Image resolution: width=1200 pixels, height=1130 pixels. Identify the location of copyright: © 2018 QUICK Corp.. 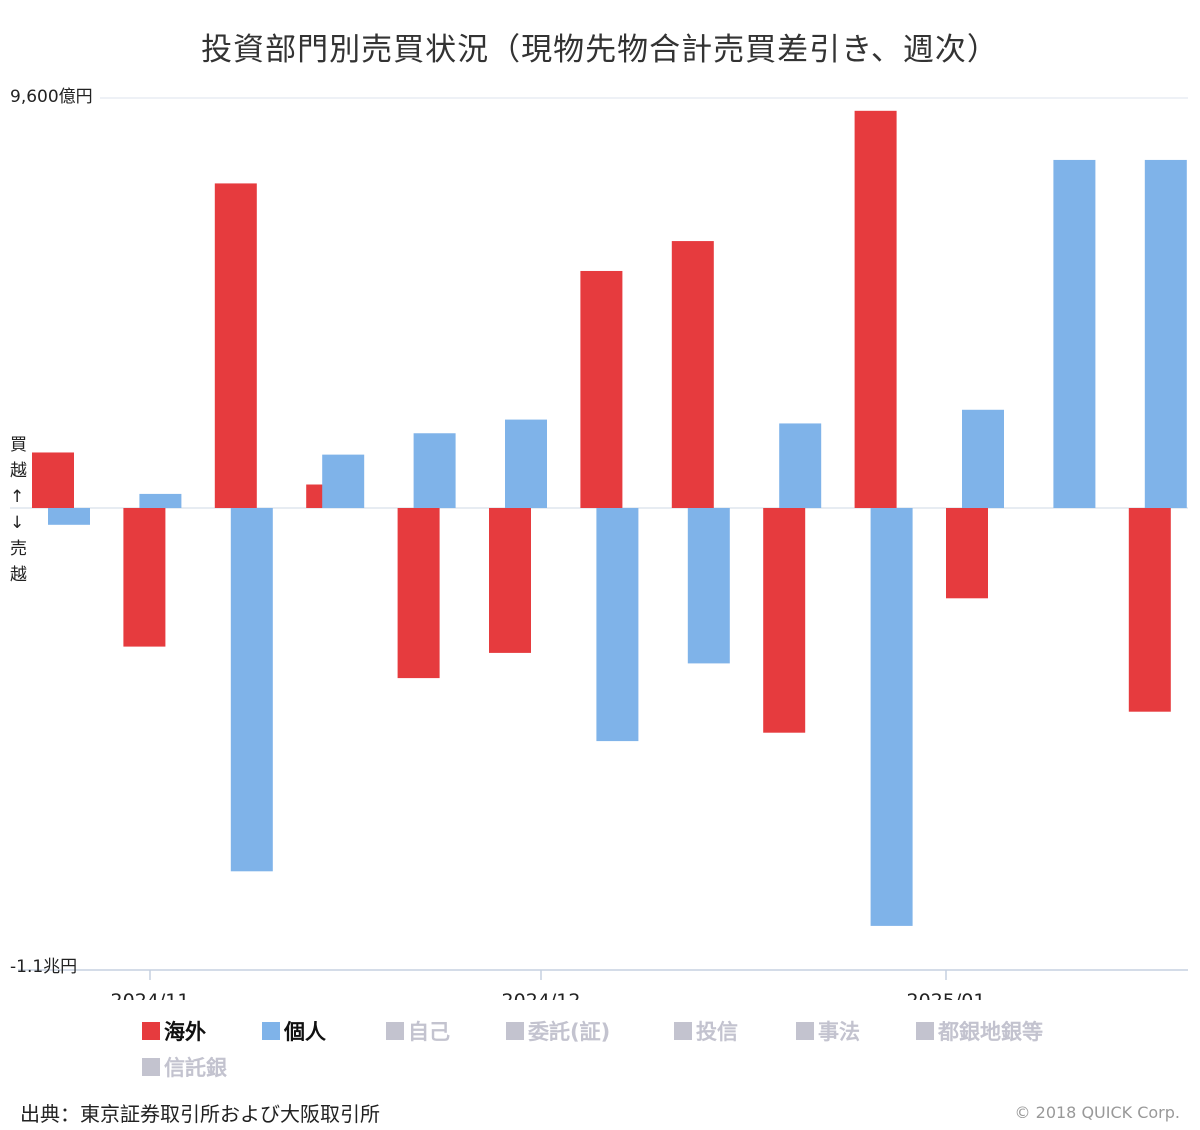
(1097, 1112).